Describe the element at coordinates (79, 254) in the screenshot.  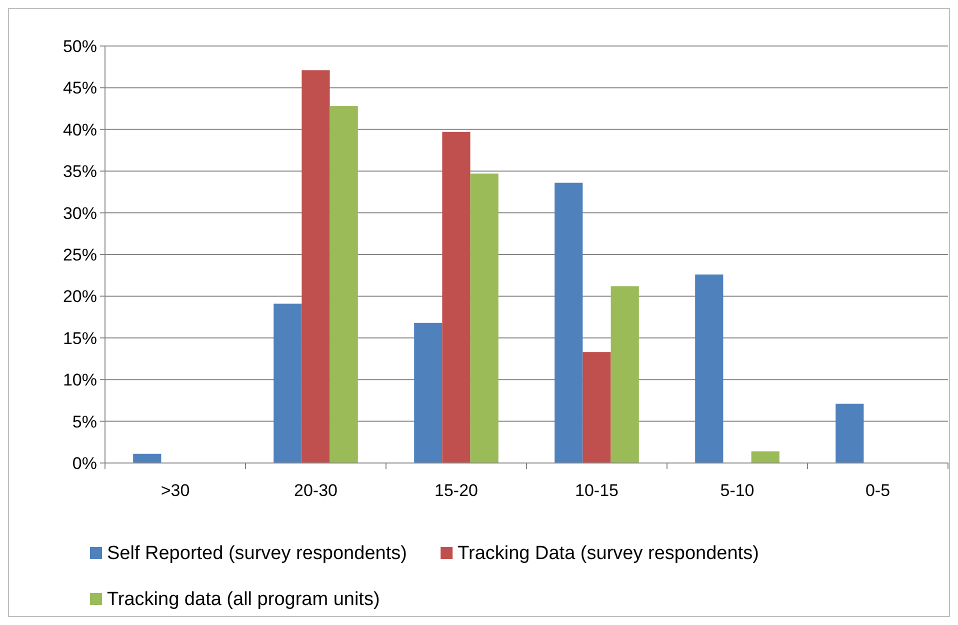
I see `y-tick-label: 25%` at that location.